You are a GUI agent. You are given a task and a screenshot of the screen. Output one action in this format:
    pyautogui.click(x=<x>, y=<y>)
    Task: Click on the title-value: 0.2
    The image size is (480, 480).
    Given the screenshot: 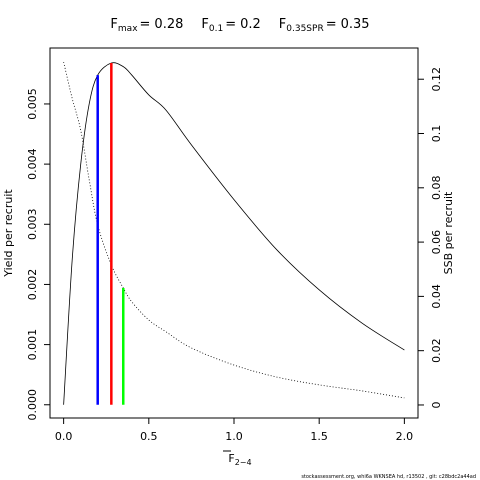 What is the action you would take?
    pyautogui.click(x=250, y=24)
    